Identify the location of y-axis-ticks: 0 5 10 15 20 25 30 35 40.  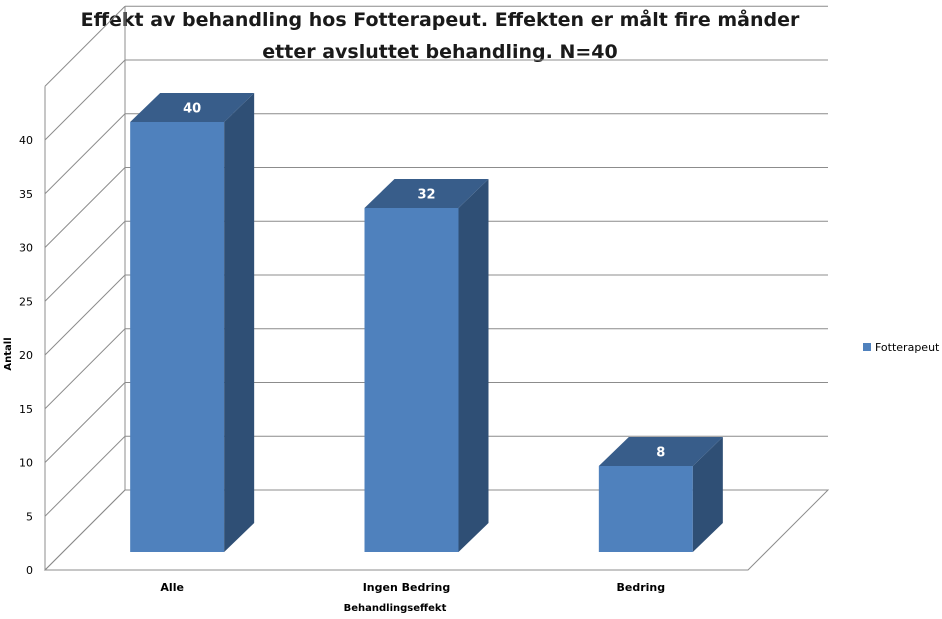
(26, 355).